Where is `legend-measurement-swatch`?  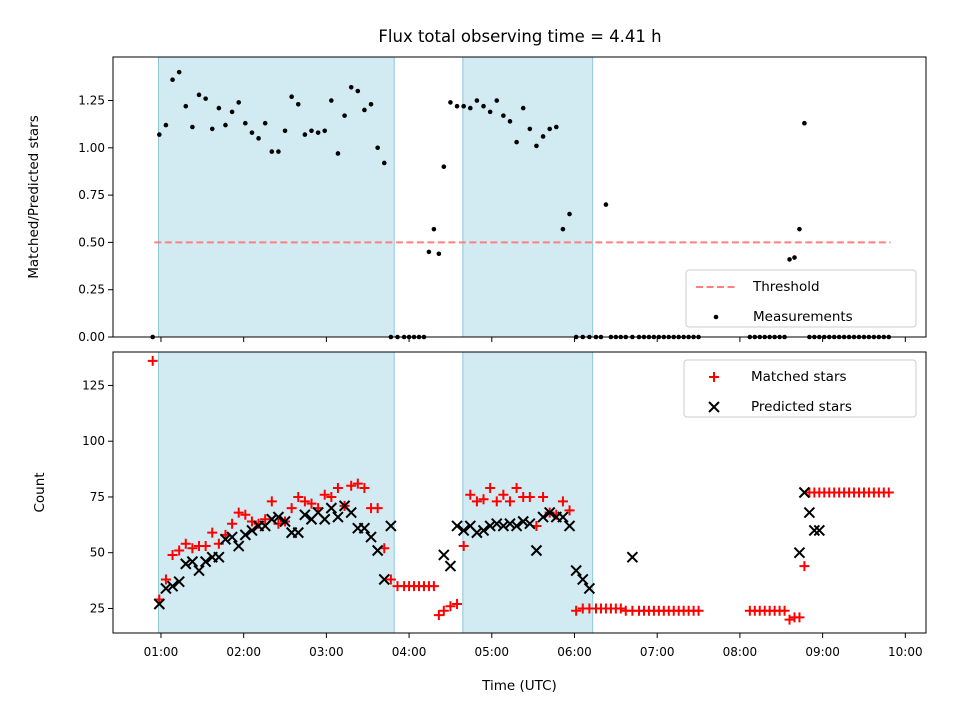
legend-measurement-swatch is located at coordinates (716, 317).